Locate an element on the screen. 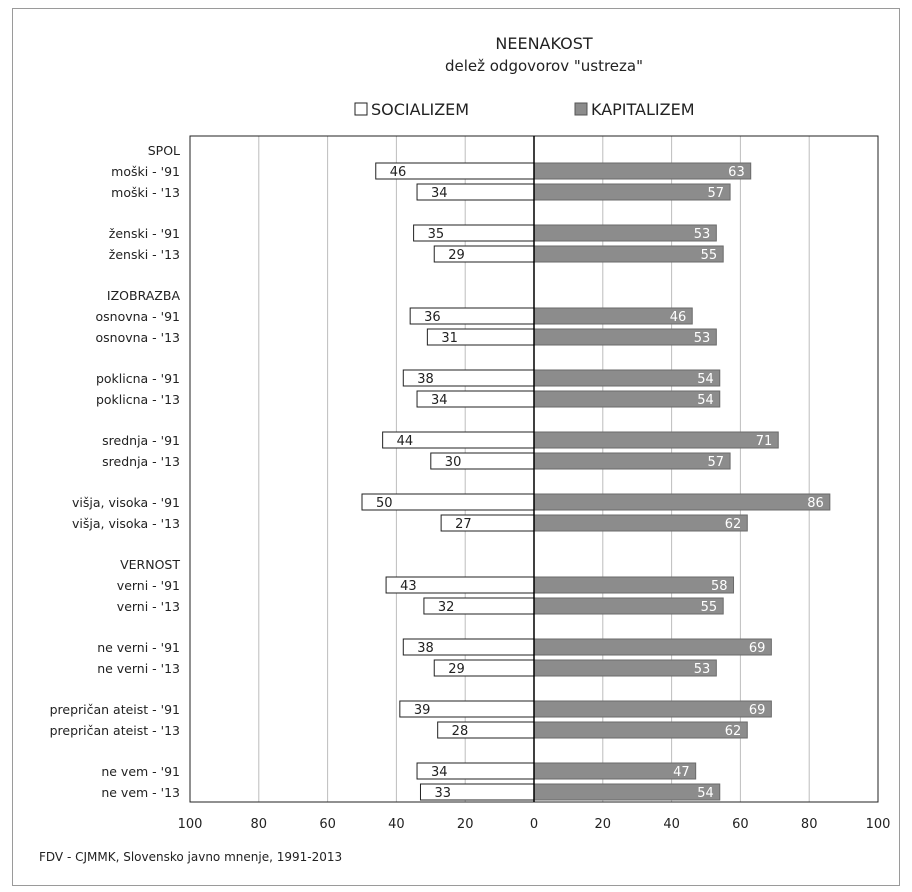  value-label-socializem: 44 is located at coordinates (405, 441).